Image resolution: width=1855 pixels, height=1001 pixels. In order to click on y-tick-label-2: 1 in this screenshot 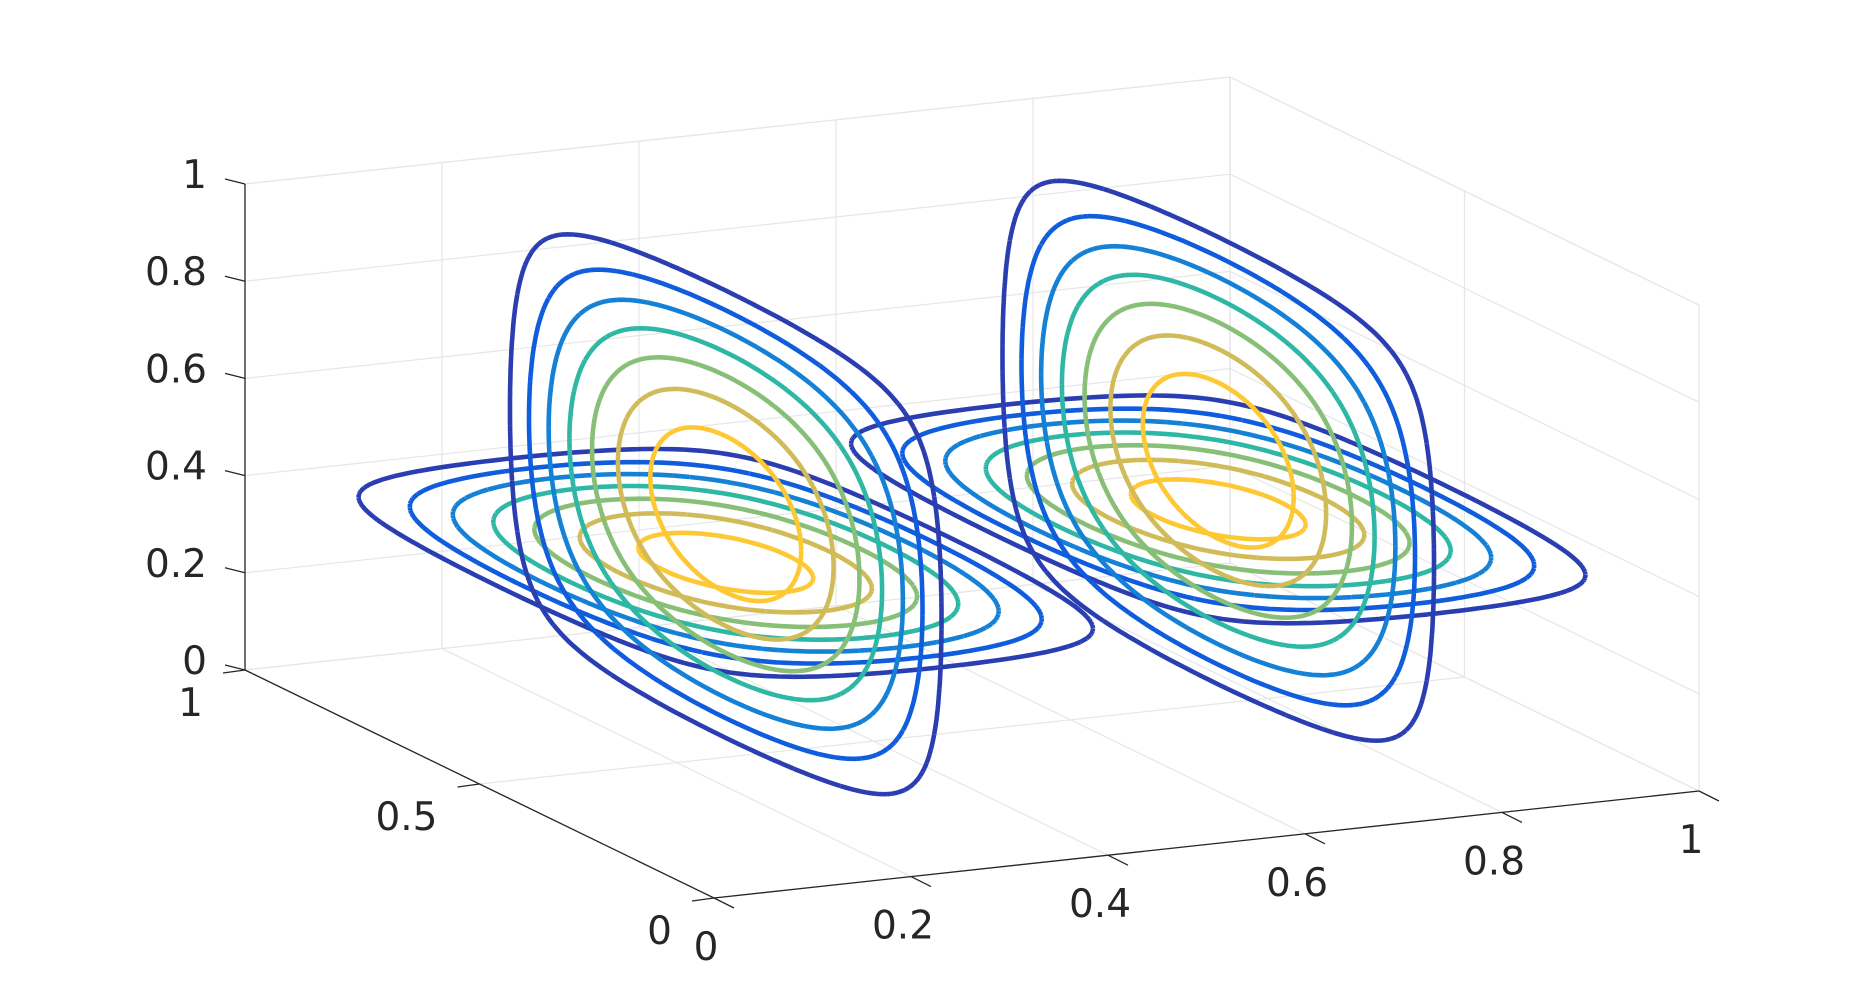, I will do `click(190, 703)`.